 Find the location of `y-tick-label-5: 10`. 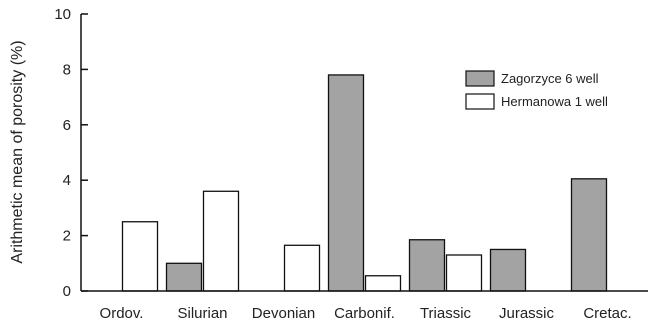

y-tick-label-5: 10 is located at coordinates (62, 14).